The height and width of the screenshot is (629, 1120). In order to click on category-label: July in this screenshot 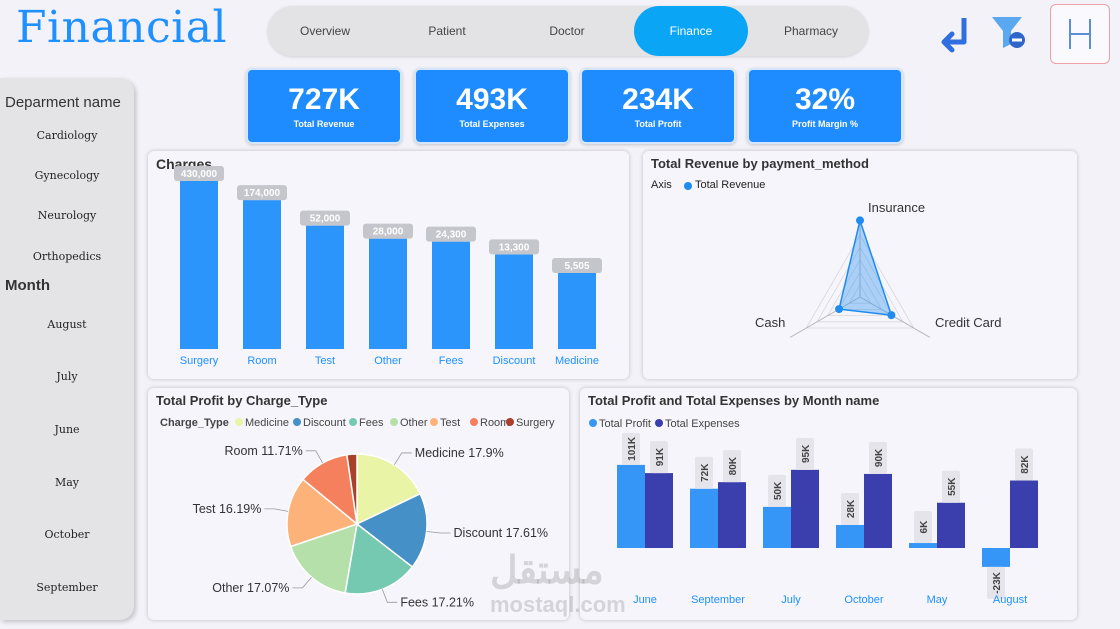, I will do `click(791, 600)`.